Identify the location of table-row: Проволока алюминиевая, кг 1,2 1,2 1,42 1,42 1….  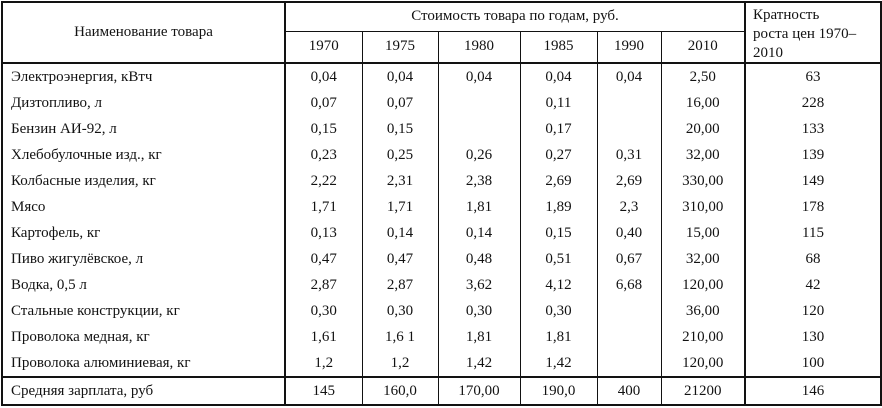
(442, 364).